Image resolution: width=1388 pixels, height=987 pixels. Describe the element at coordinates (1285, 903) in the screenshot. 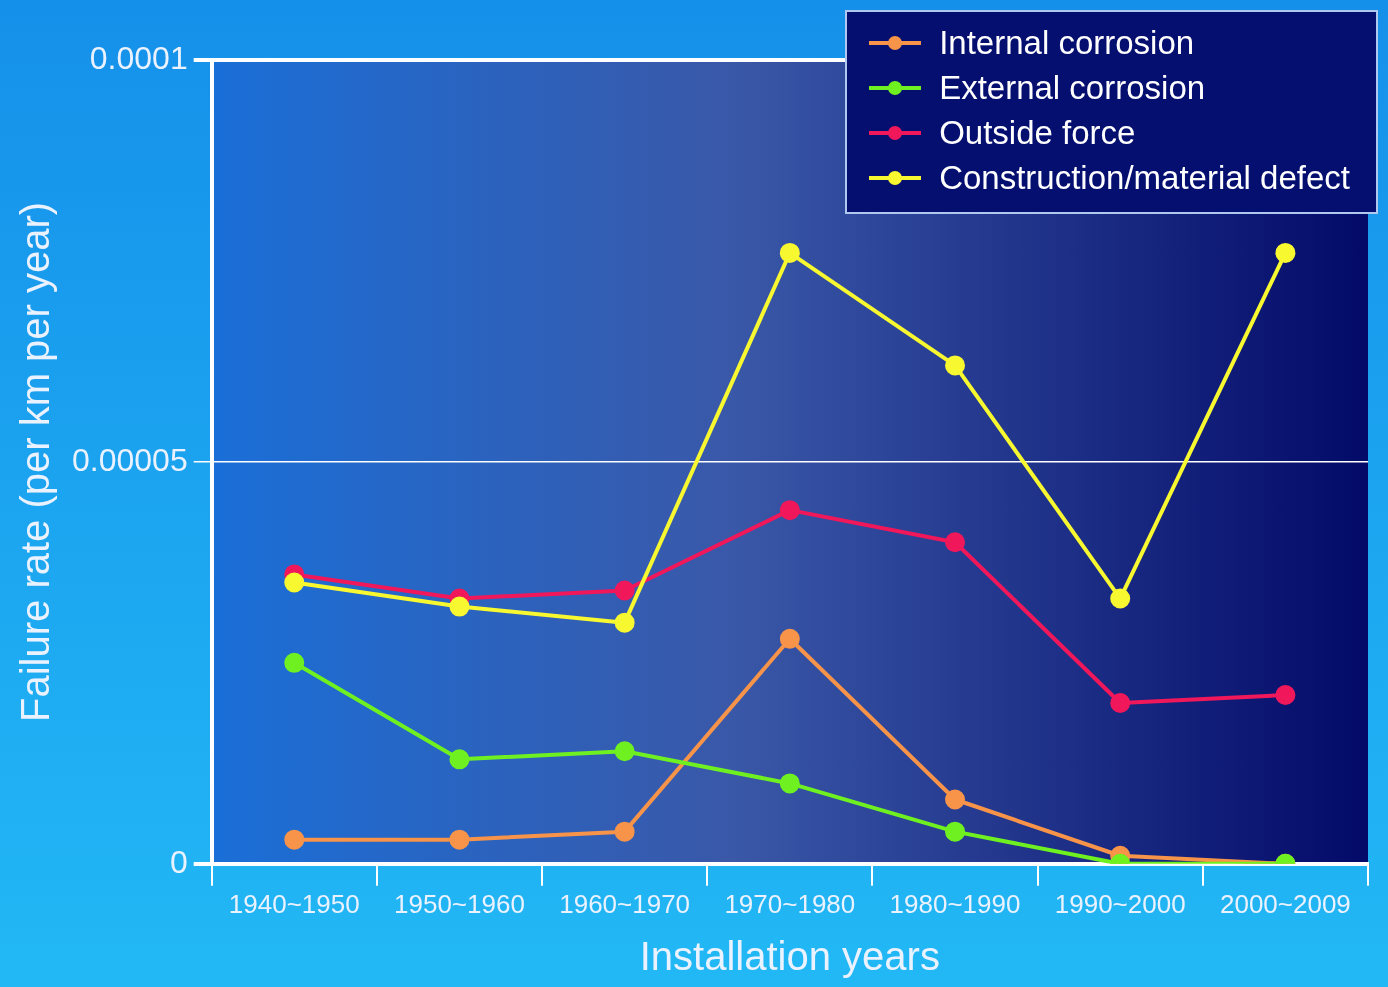

I see `x-tick-label: 2000~2009` at that location.